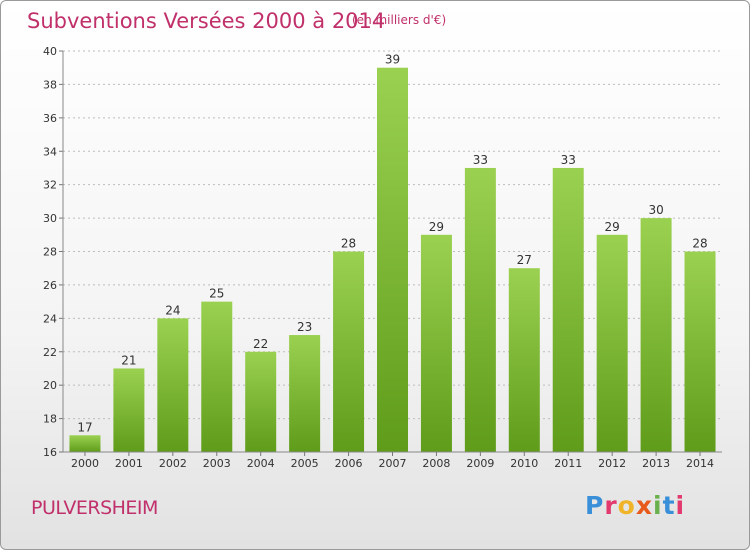 The width and height of the screenshot is (750, 550). What do you see at coordinates (612, 343) in the screenshot?
I see `bar-2012` at bounding box center [612, 343].